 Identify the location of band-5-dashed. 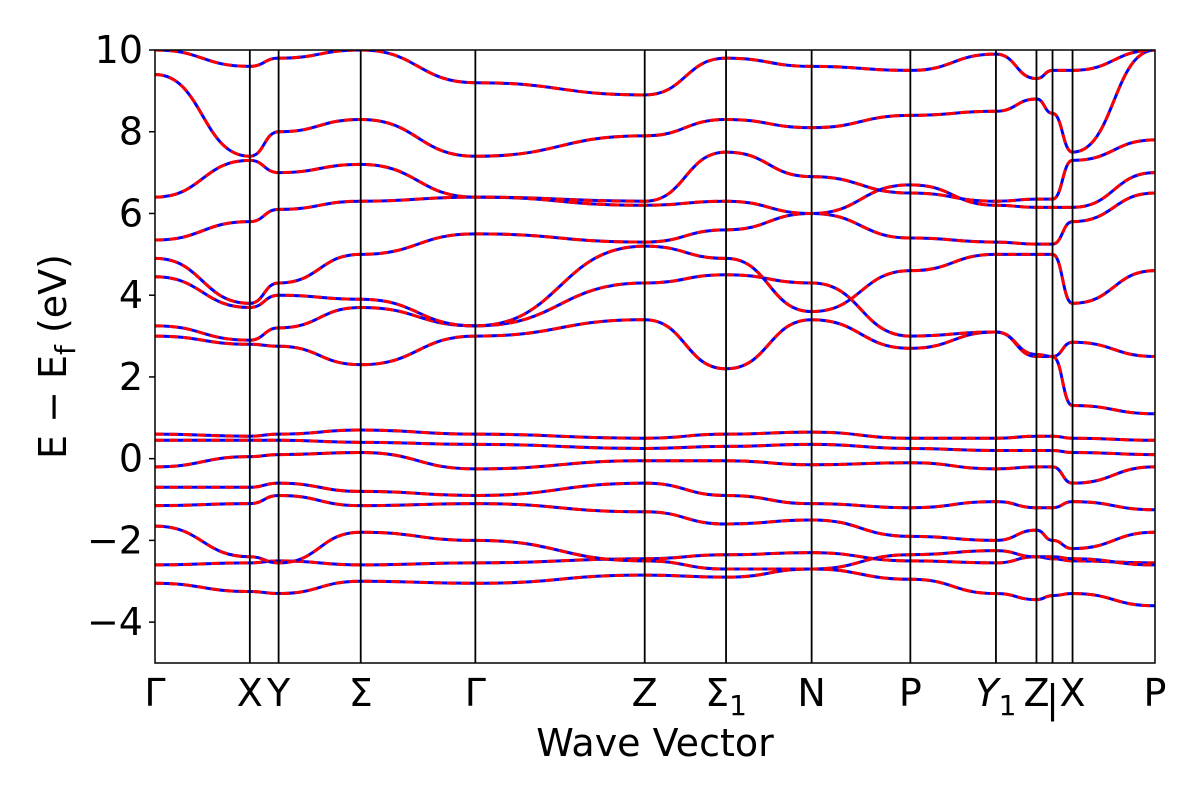
(655, 468).